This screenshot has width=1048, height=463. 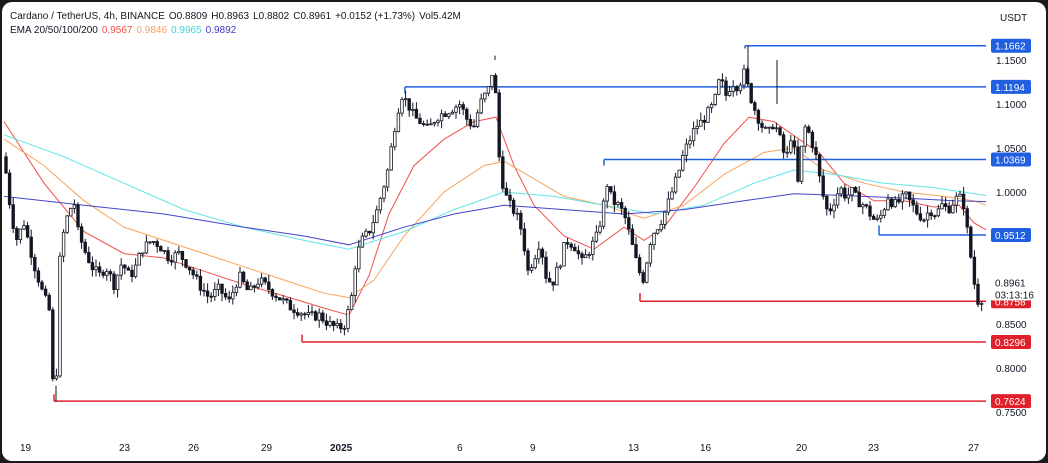 I want to click on volume-value: 5.42M, so click(x=447, y=16).